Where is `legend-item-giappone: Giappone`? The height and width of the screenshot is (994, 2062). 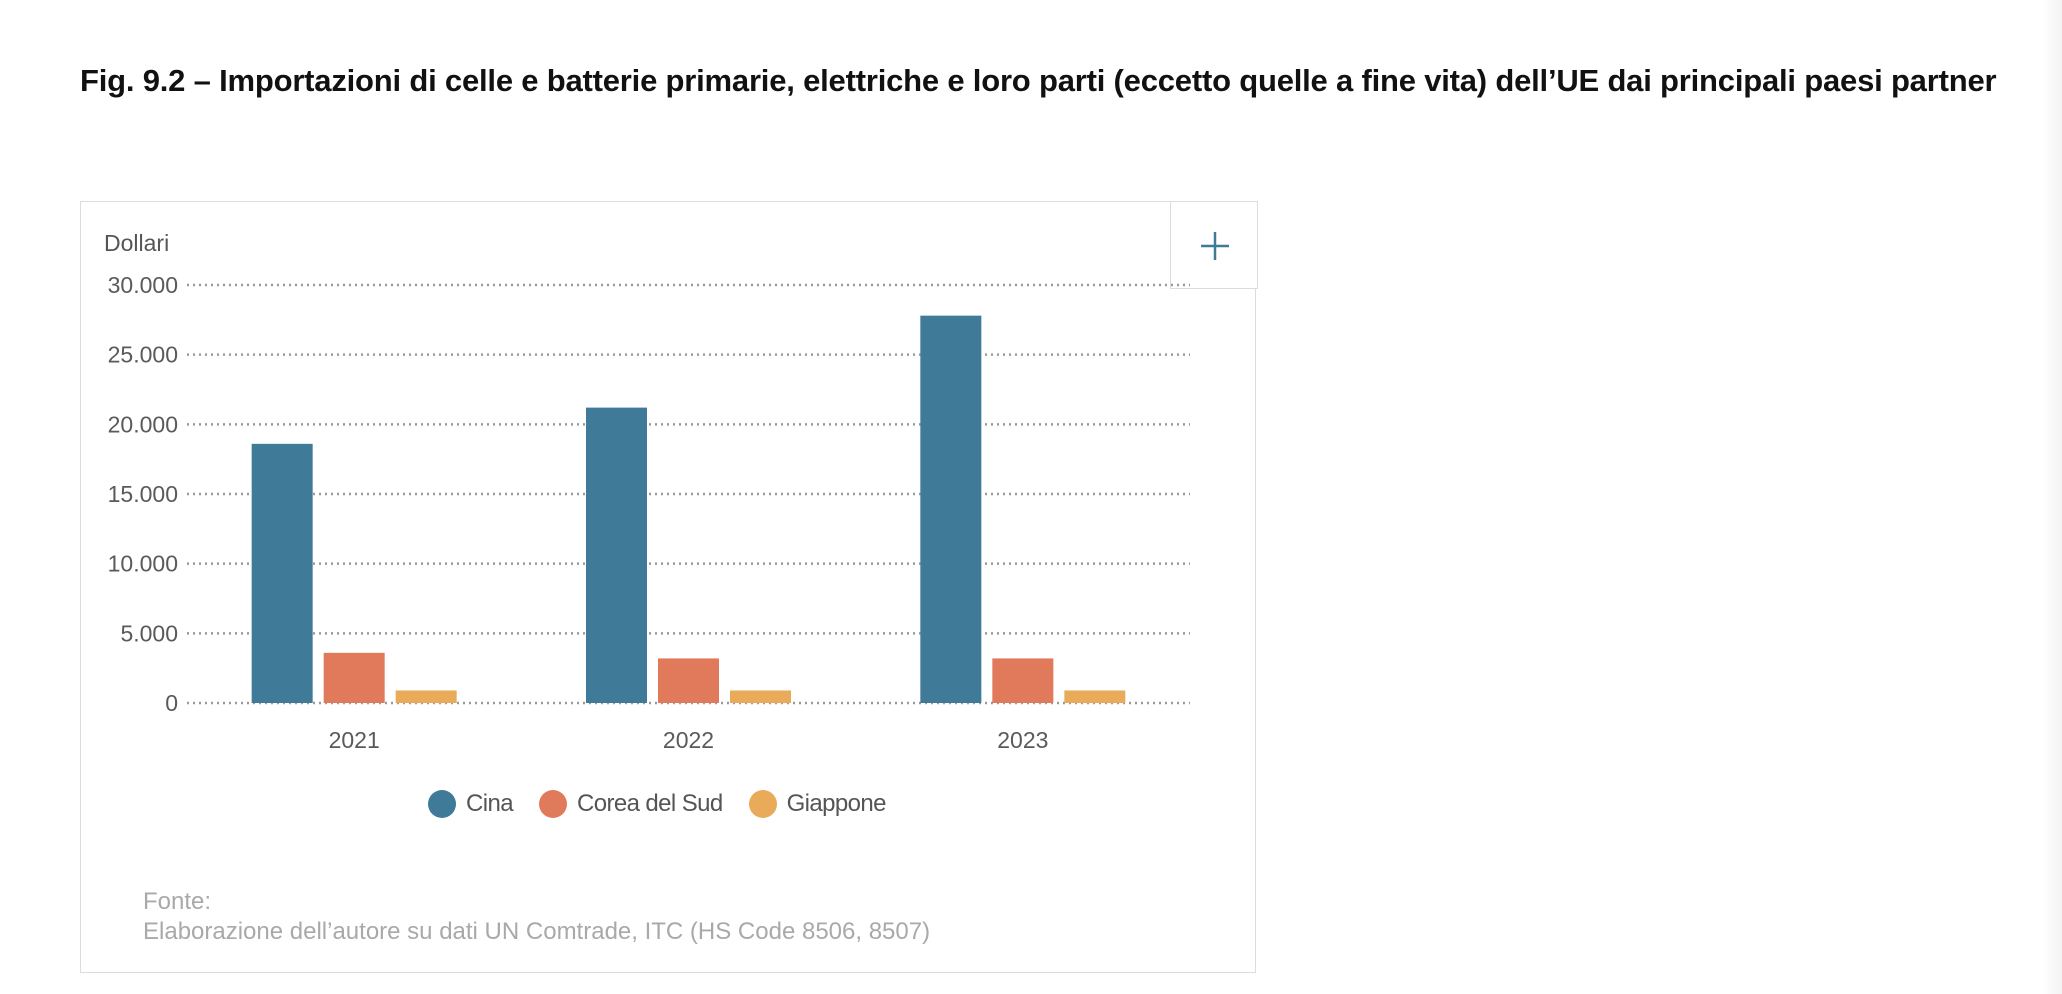 legend-item-giappone: Giappone is located at coordinates (817, 804).